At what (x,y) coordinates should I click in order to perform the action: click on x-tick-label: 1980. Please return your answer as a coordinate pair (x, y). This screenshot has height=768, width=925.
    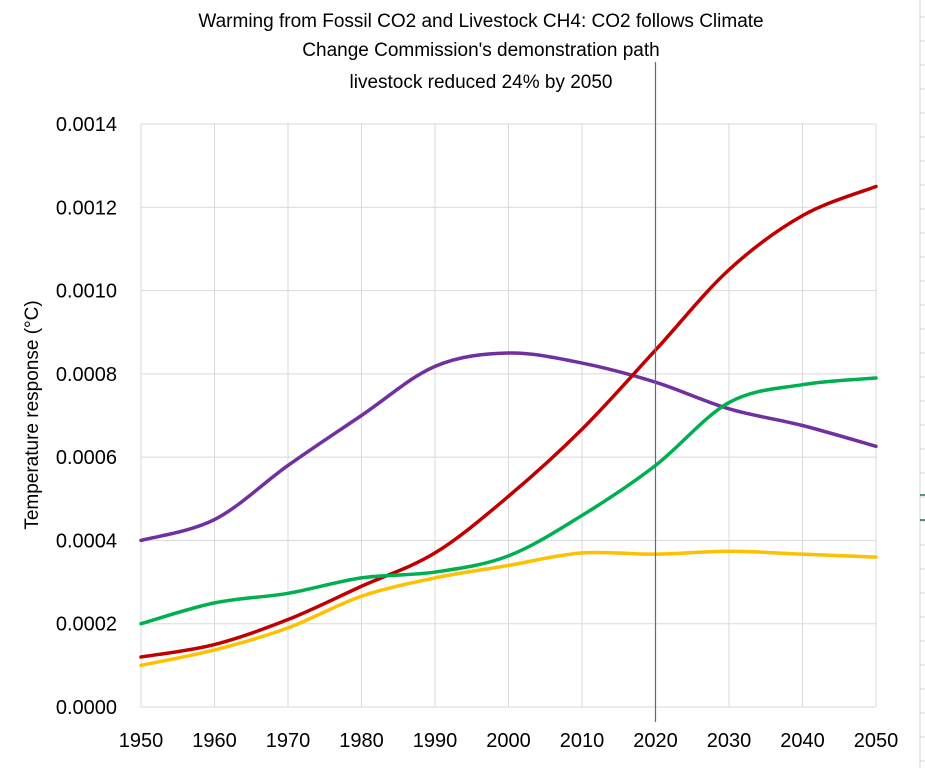
    Looking at the image, I should click on (361, 741).